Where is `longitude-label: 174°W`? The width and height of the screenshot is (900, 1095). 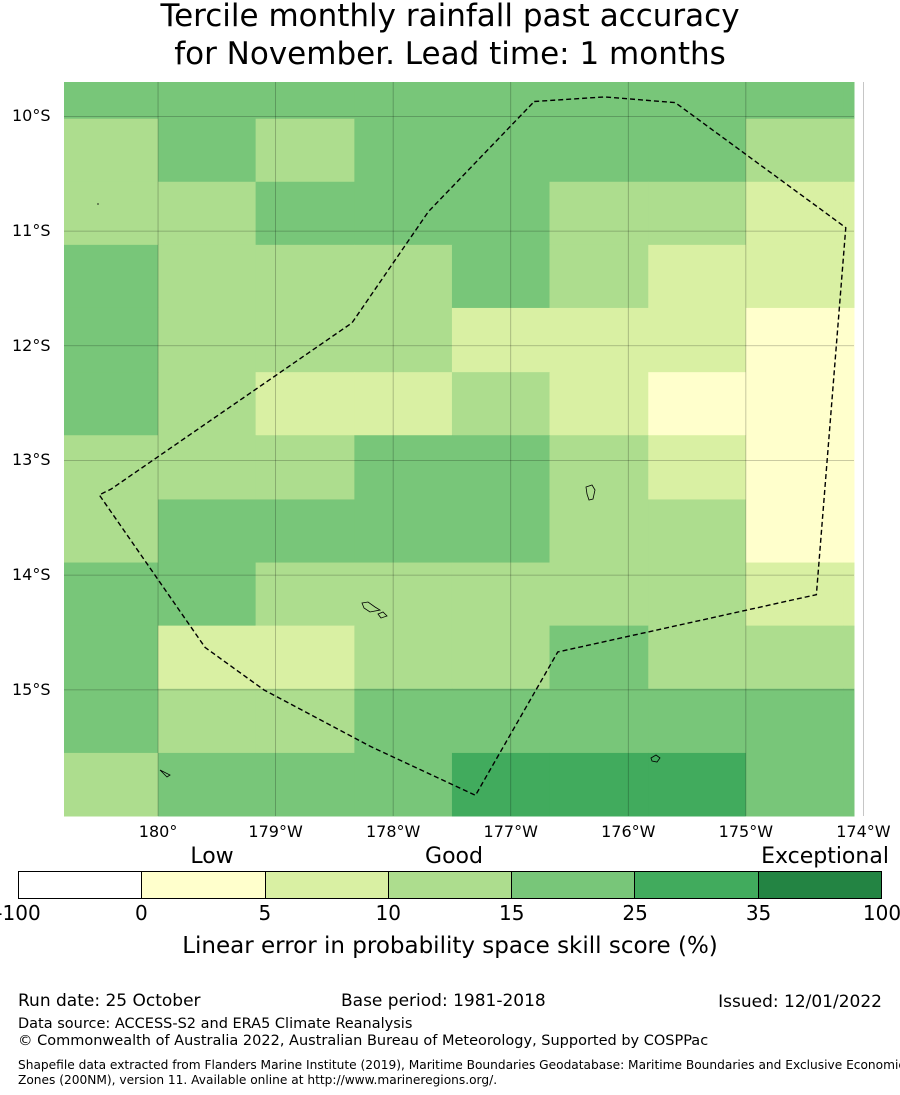
longitude-label: 174°W is located at coordinates (863, 831).